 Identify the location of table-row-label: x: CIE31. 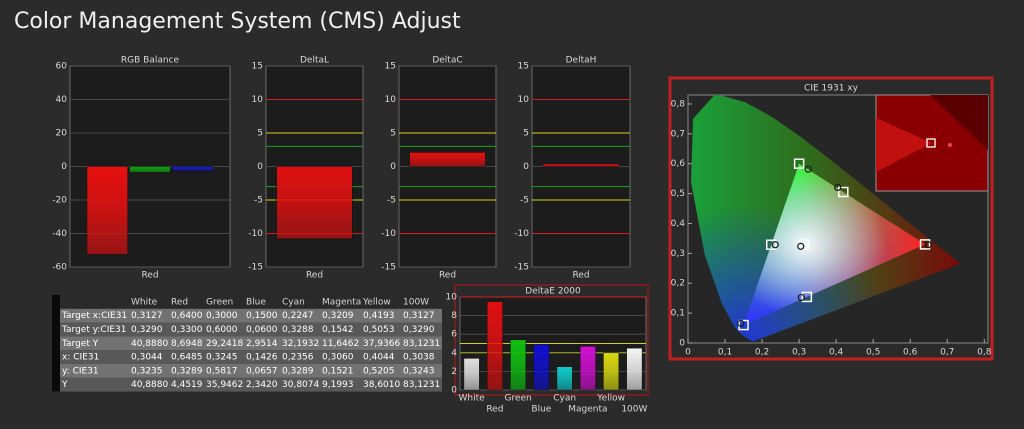
(80, 358).